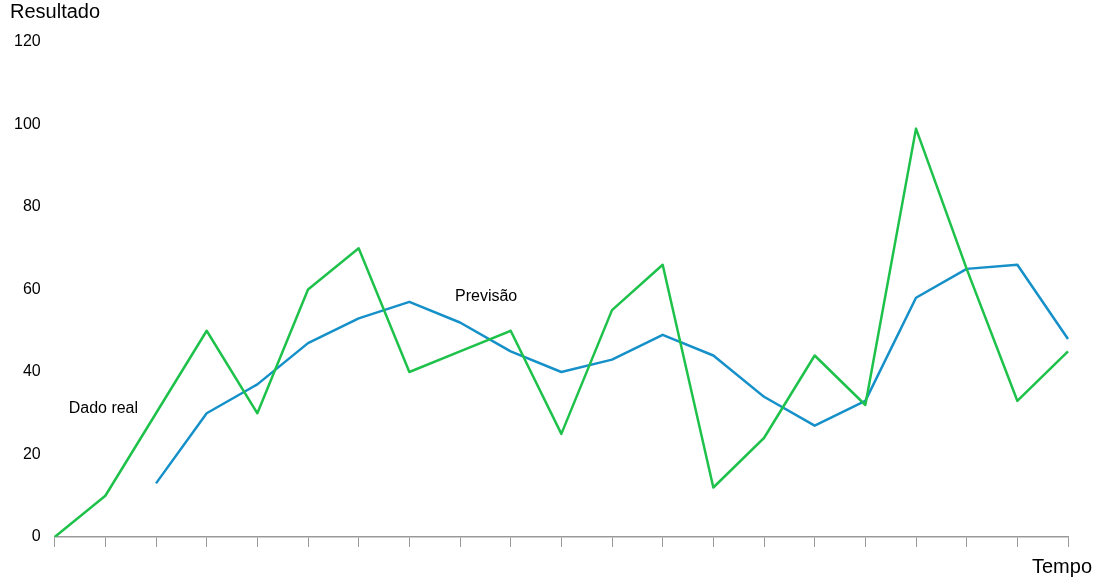  Describe the element at coordinates (31, 206) in the screenshot. I see `y-tick-label: 80` at that location.